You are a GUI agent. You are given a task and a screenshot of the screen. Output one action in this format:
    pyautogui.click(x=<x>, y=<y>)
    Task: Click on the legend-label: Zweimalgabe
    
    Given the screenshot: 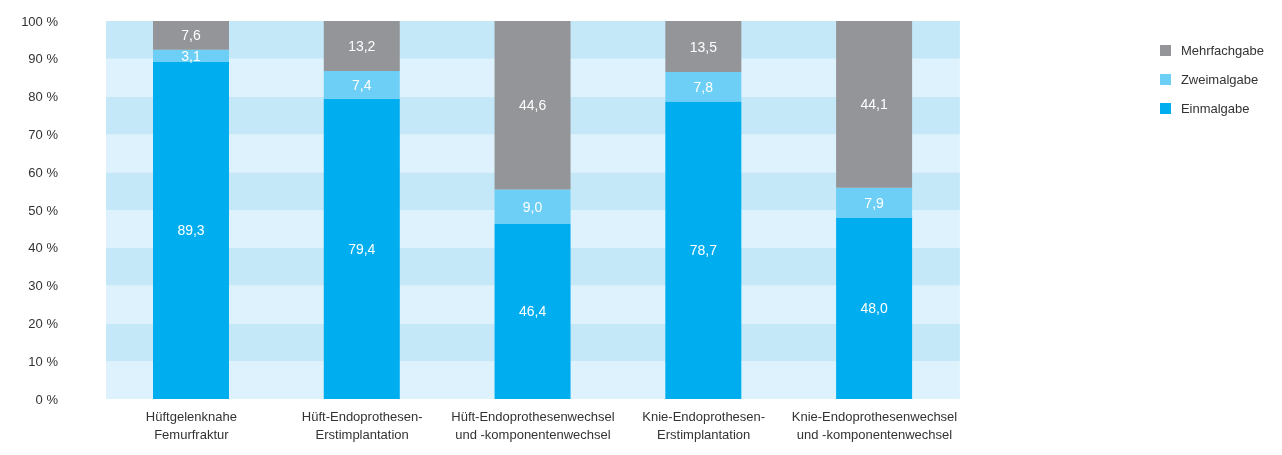 What is the action you would take?
    pyautogui.click(x=1219, y=79)
    